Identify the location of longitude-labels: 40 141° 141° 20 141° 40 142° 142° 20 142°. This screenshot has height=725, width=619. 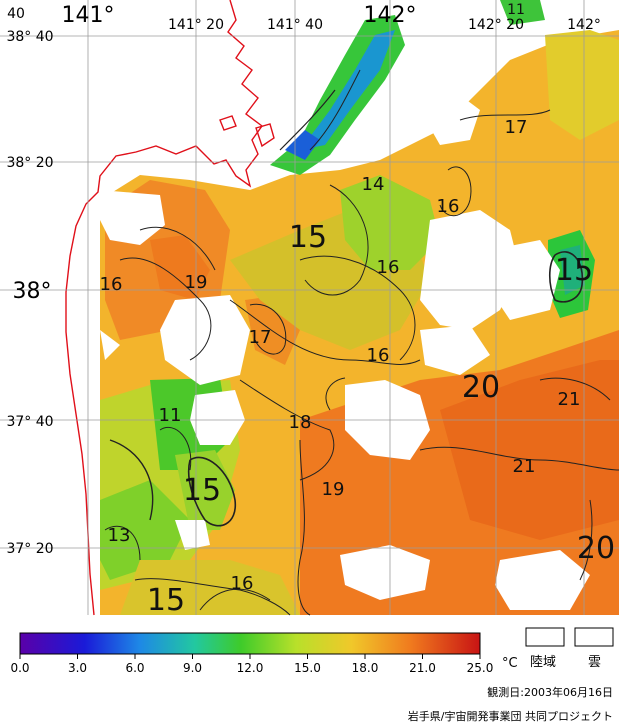
(304, 18).